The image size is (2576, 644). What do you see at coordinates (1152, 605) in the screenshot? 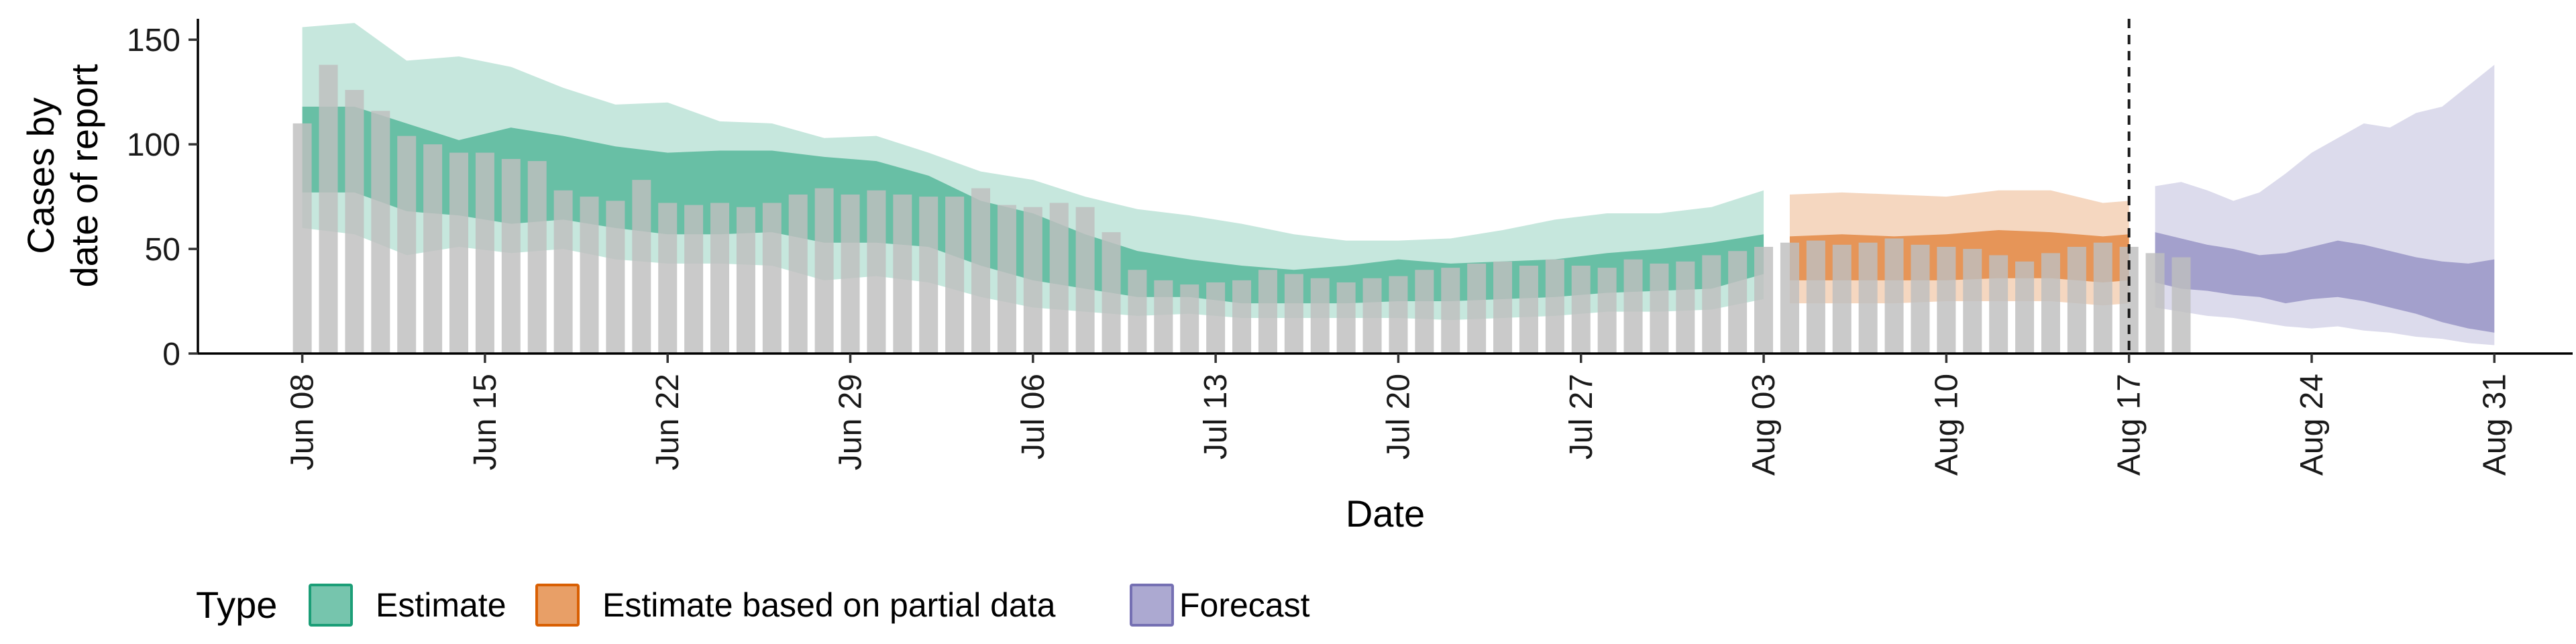
I see `legend-swatch-forecast` at bounding box center [1152, 605].